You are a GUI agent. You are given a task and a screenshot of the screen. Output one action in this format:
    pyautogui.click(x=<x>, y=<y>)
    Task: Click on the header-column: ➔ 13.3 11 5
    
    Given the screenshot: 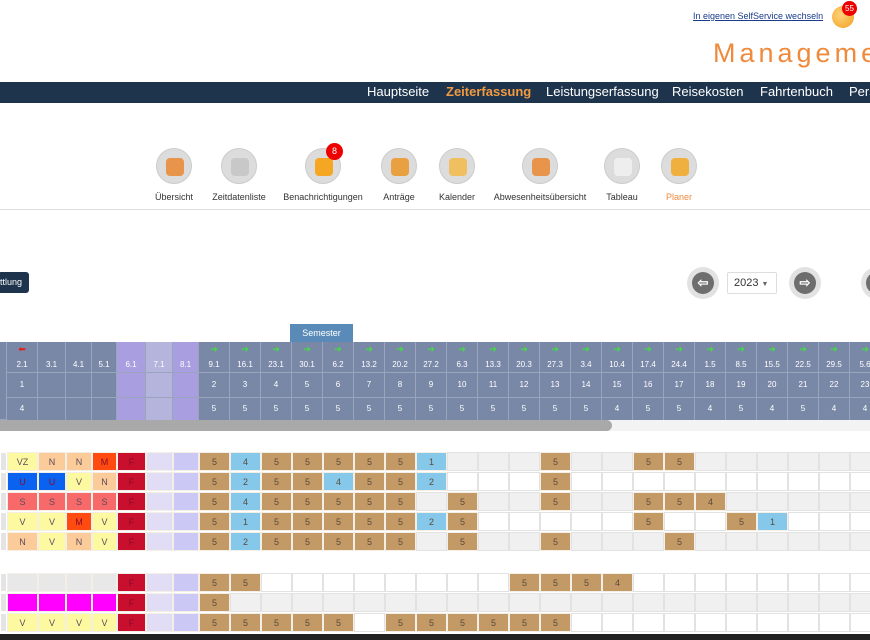 What is the action you would take?
    pyautogui.click(x=493, y=381)
    